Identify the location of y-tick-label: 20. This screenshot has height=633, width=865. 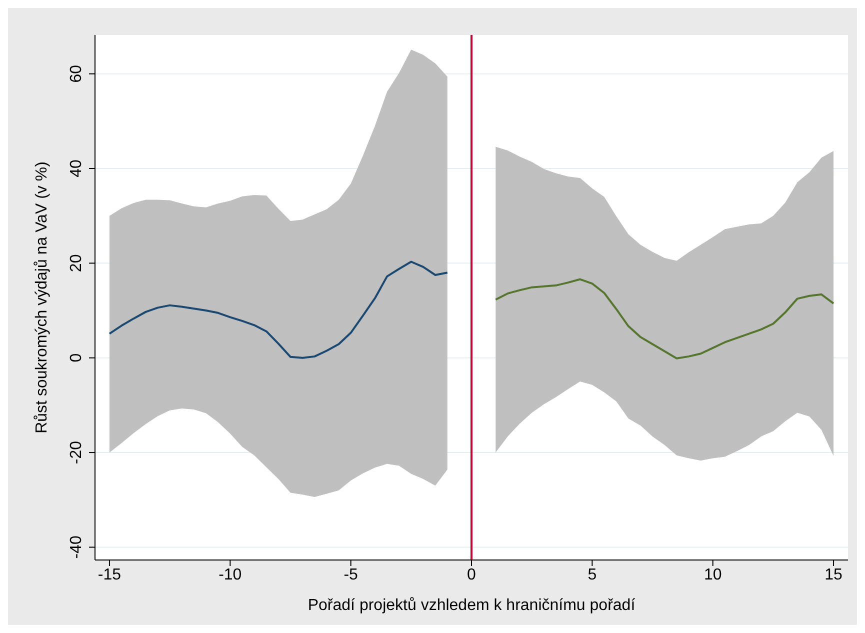
(76, 263).